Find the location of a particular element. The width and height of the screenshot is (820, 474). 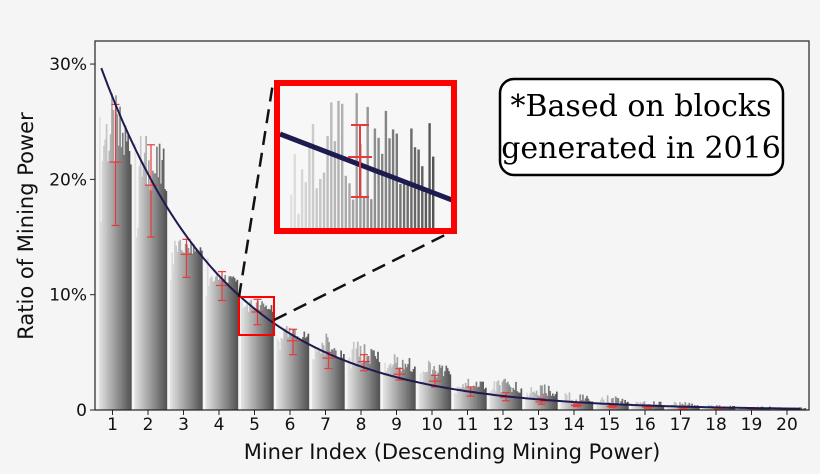

x-tick-label: 11 is located at coordinates (468, 425).